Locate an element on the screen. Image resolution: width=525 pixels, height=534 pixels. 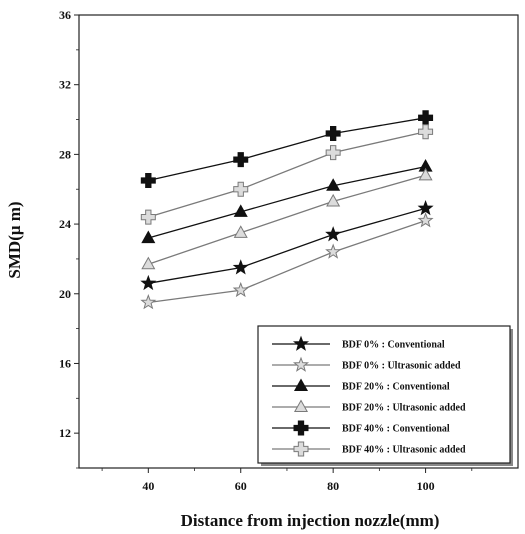
y-tick-label: 16 is located at coordinates (65, 363).